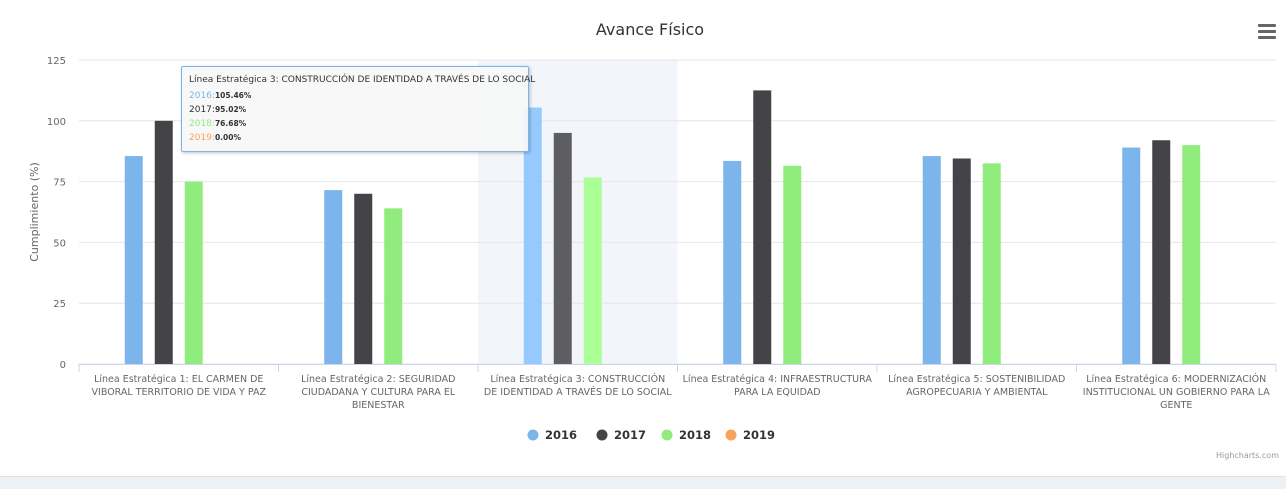  I want to click on tooltip-row-2016: 2016:105.46%, so click(220, 96).